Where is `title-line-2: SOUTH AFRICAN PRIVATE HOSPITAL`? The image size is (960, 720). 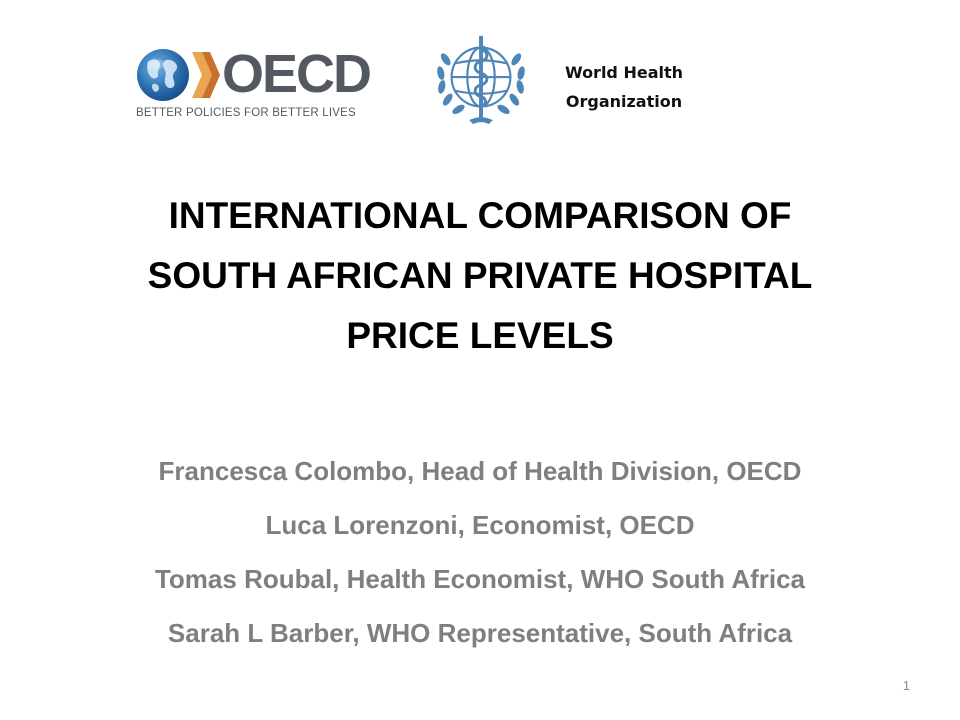 title-line-2: SOUTH AFRICAN PRIVATE HOSPITAL is located at coordinates (480, 275).